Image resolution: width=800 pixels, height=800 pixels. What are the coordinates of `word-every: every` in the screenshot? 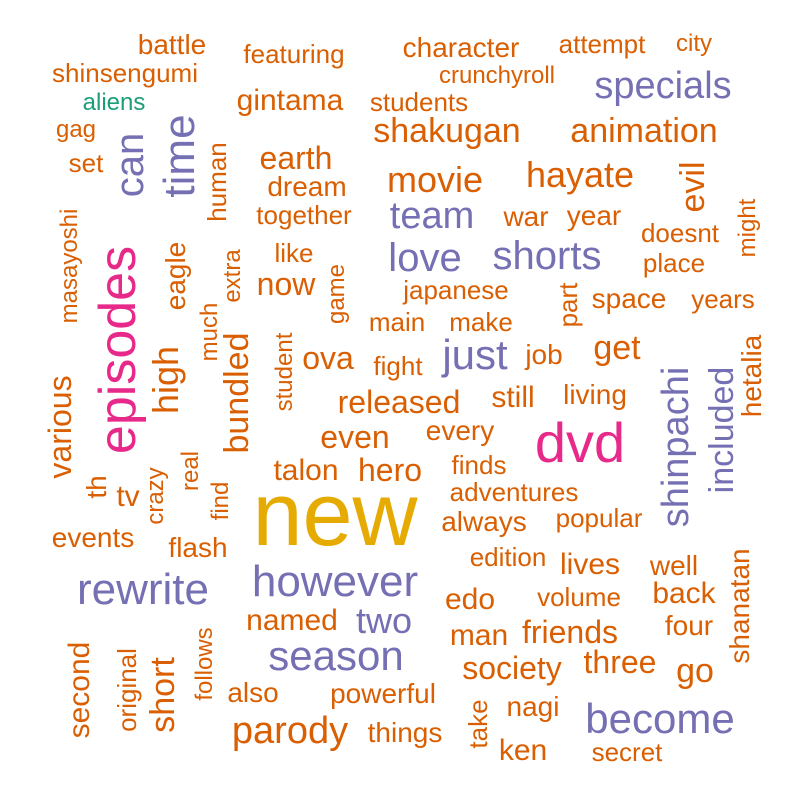 It's located at (460, 430).